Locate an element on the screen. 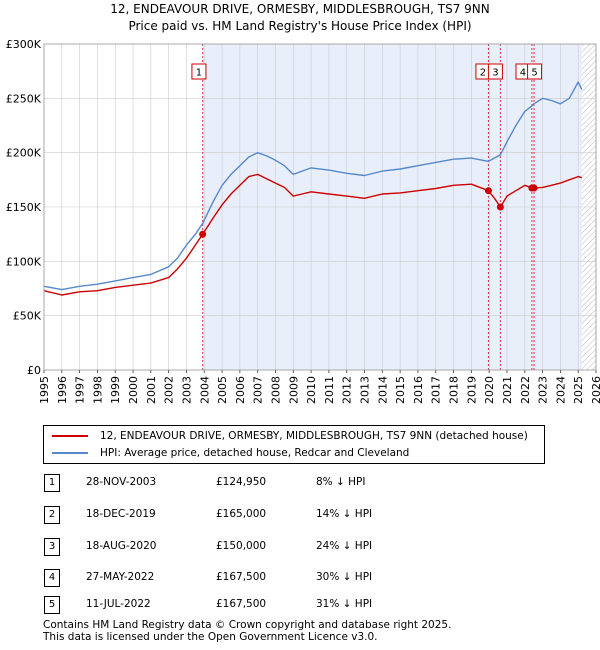 This screenshot has height=650, width=600. x-tick-label: 2023 is located at coordinates (543, 390).